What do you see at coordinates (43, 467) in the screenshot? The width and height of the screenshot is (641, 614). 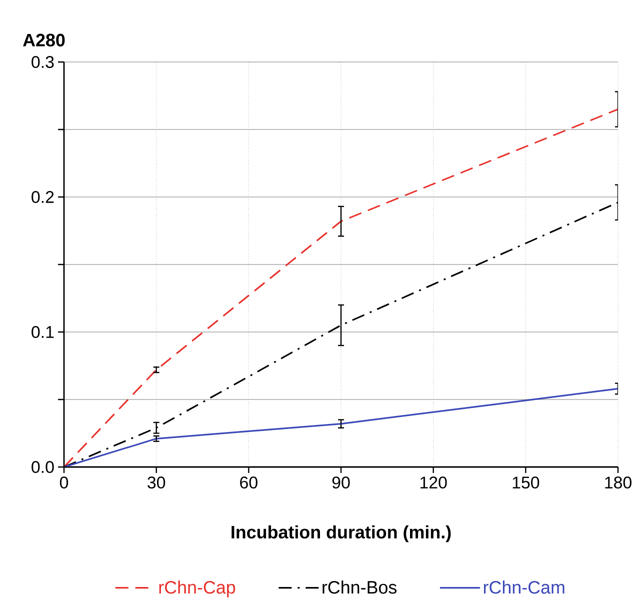 I see `y-tick-label: 0.0` at bounding box center [43, 467].